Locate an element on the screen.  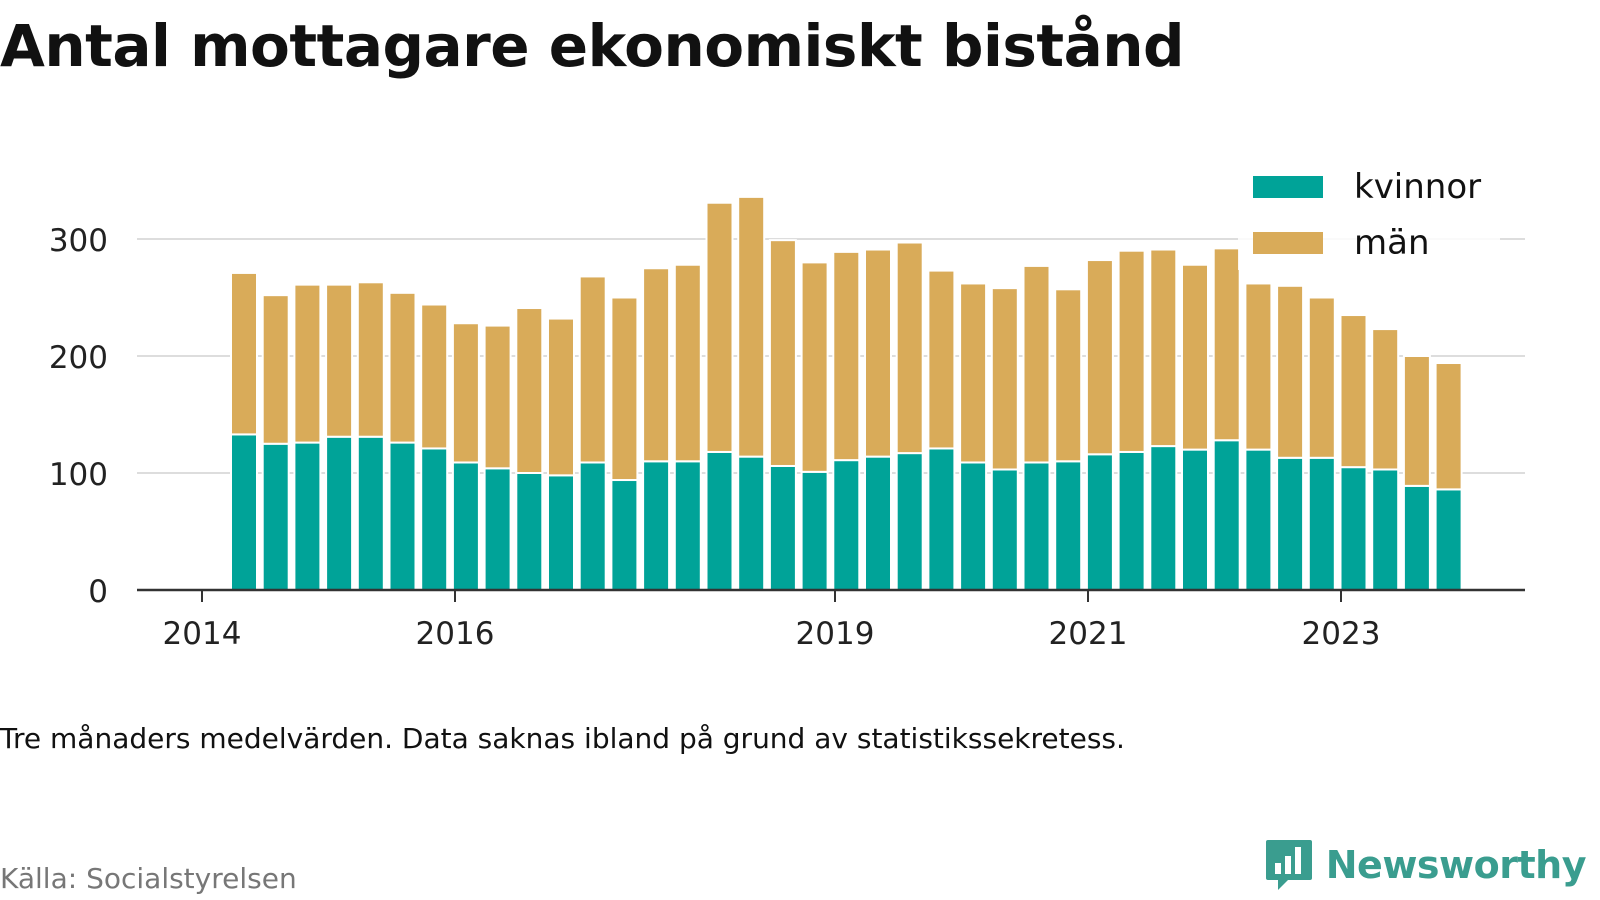
y-tick-label: 200 is located at coordinates (78, 358).